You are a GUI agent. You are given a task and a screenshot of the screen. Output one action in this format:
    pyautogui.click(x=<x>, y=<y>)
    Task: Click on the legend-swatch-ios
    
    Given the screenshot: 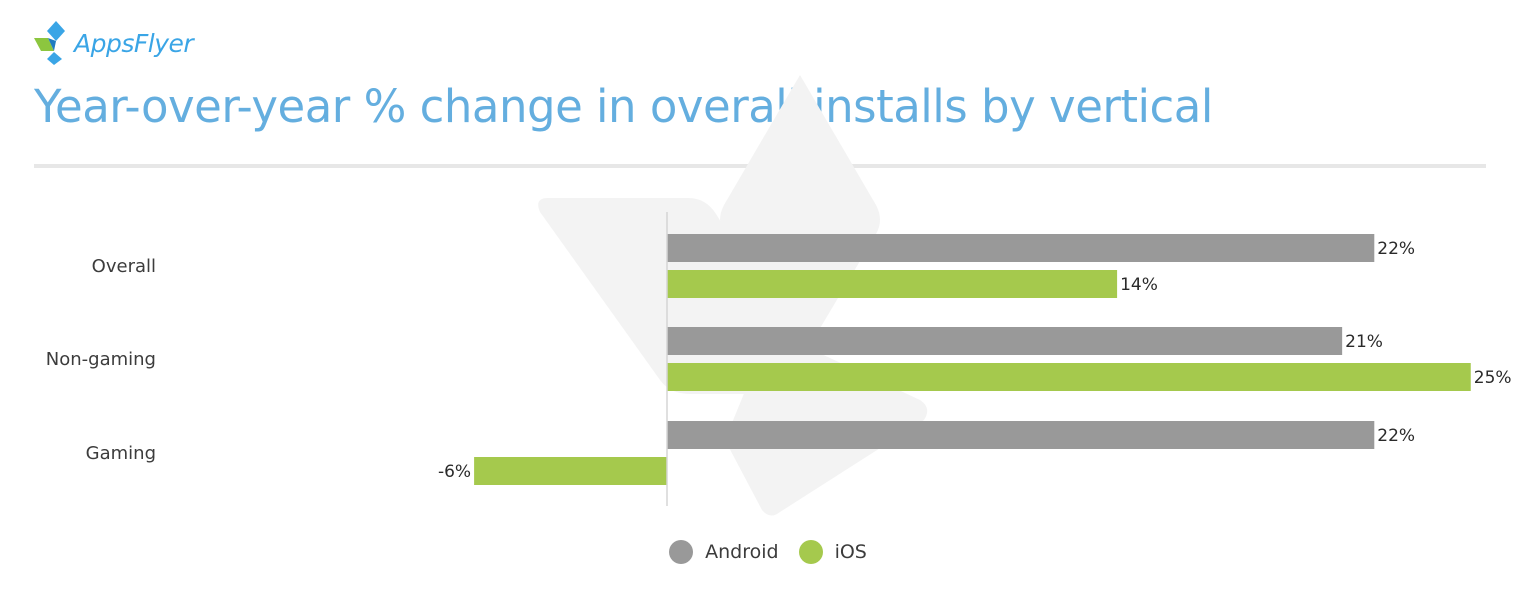 What is the action you would take?
    pyautogui.click(x=810, y=552)
    